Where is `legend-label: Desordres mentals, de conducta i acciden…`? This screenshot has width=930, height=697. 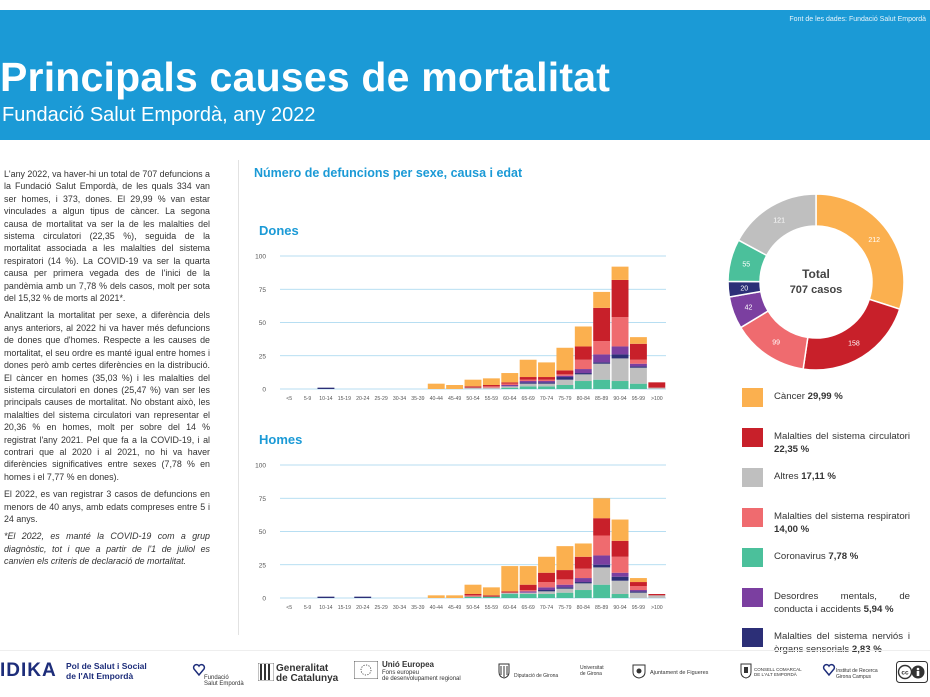
legend-label: Desordres mentals, de conducta i acciden… is located at coordinates (842, 603).